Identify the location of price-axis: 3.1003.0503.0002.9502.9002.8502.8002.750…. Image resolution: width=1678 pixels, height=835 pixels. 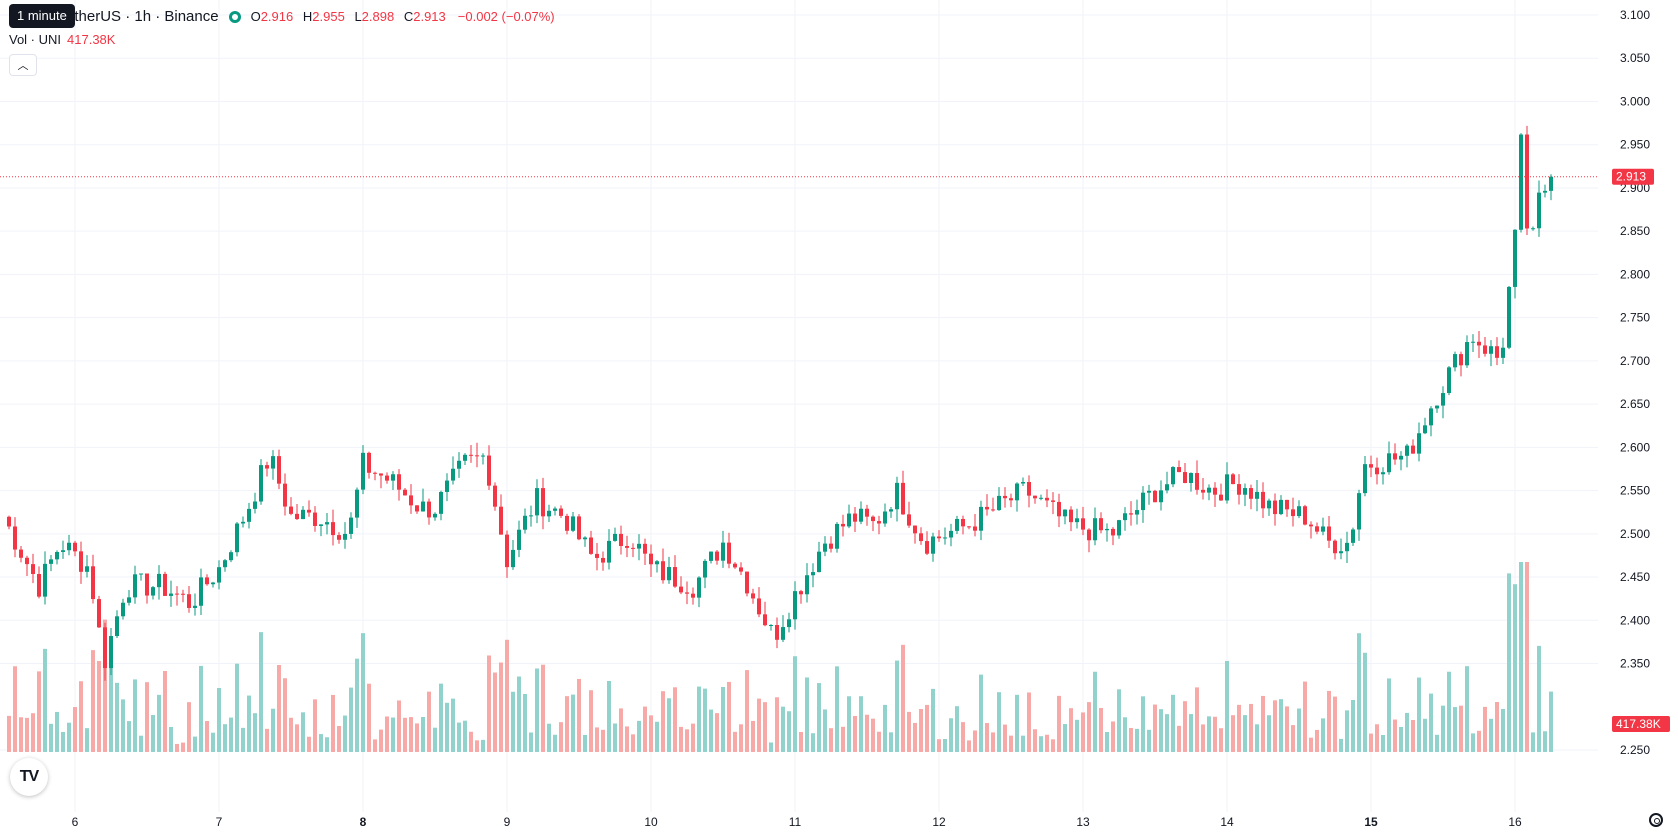
(1635, 382).